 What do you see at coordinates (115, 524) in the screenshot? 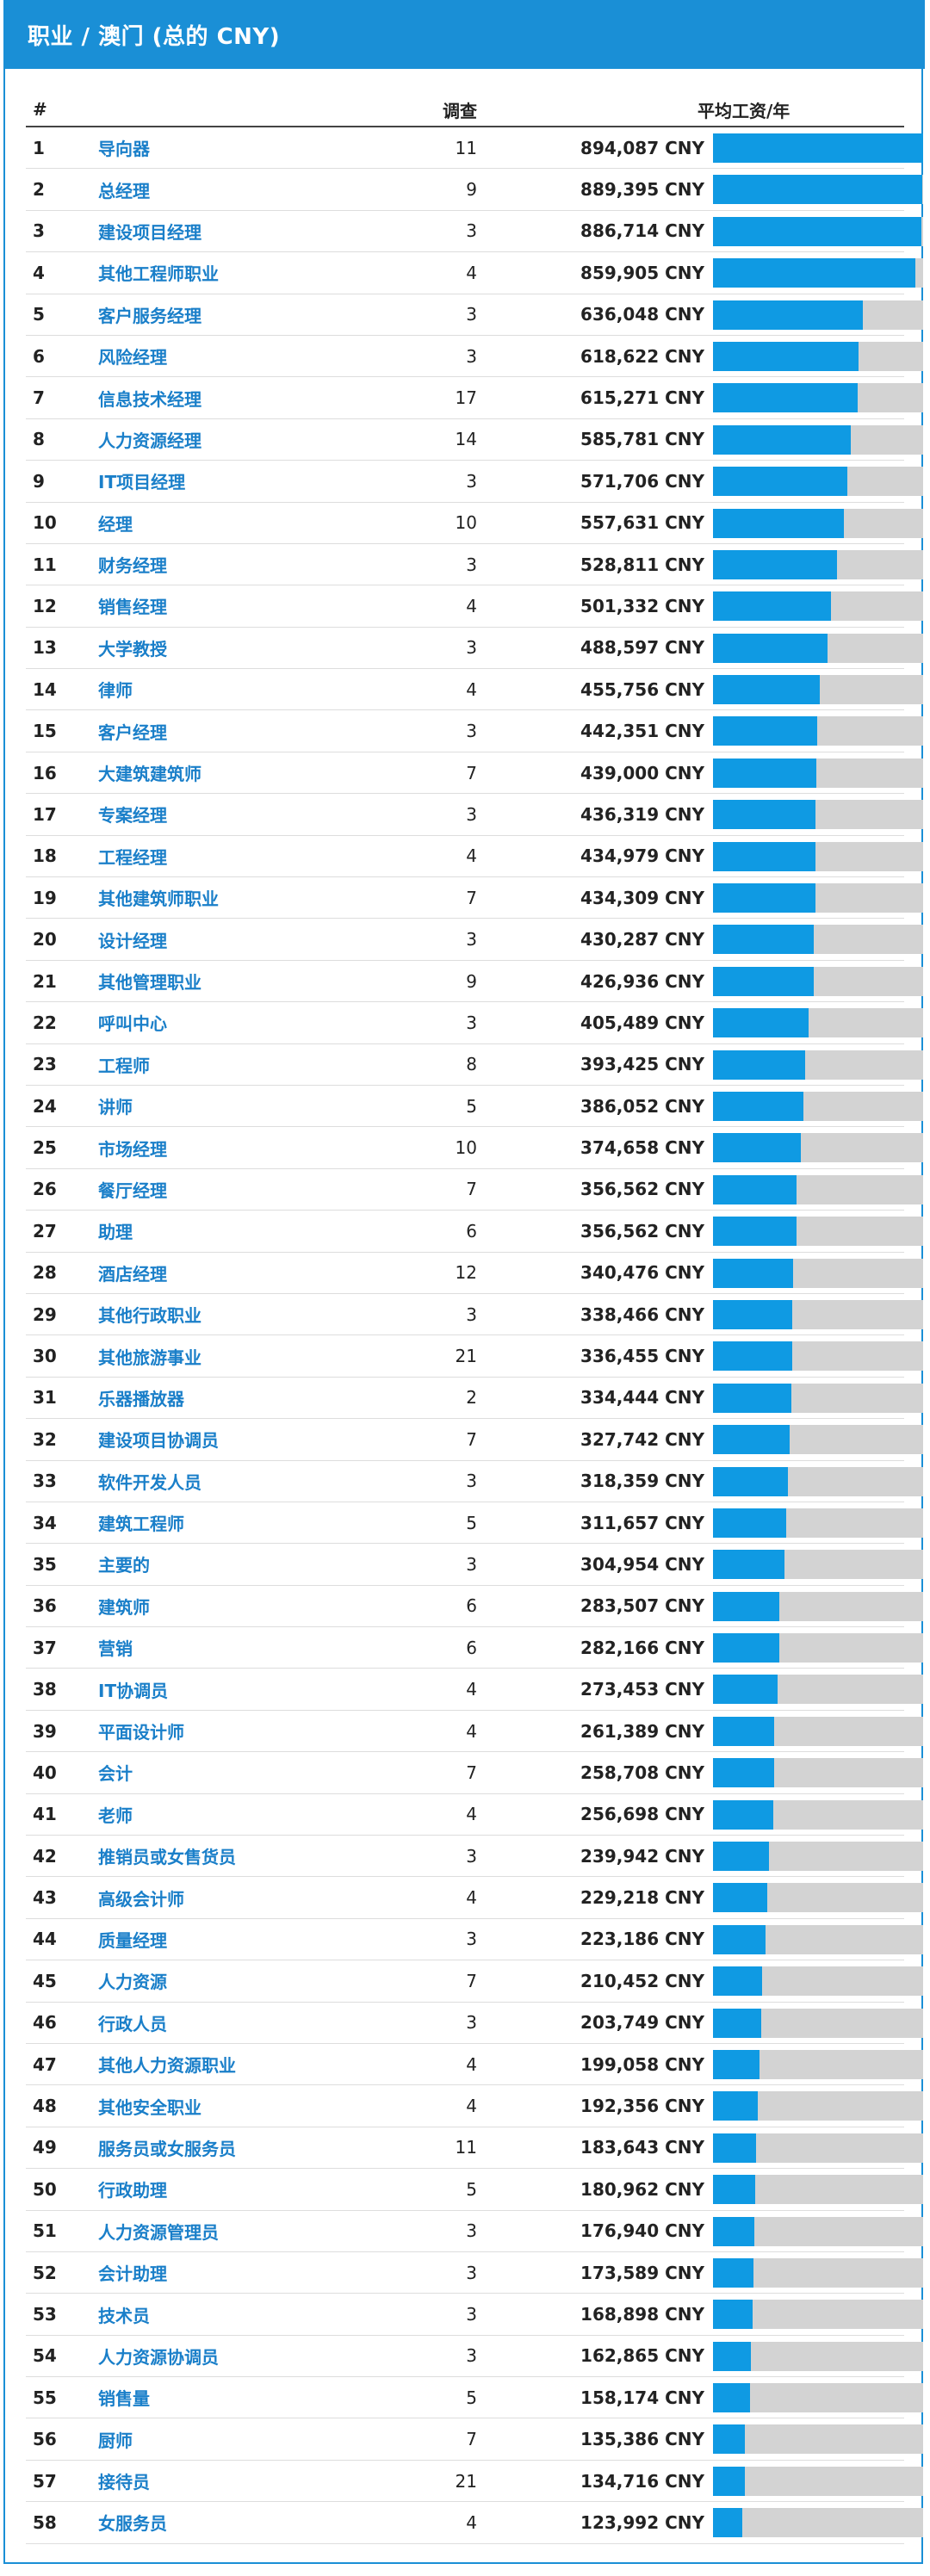
I see `occupation-link: 经理` at bounding box center [115, 524].